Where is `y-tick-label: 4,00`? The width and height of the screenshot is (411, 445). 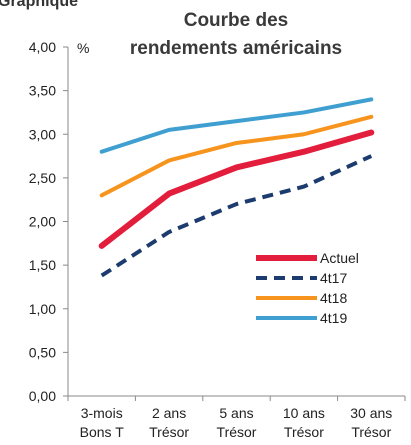 y-tick-label: 4,00 is located at coordinates (42, 47).